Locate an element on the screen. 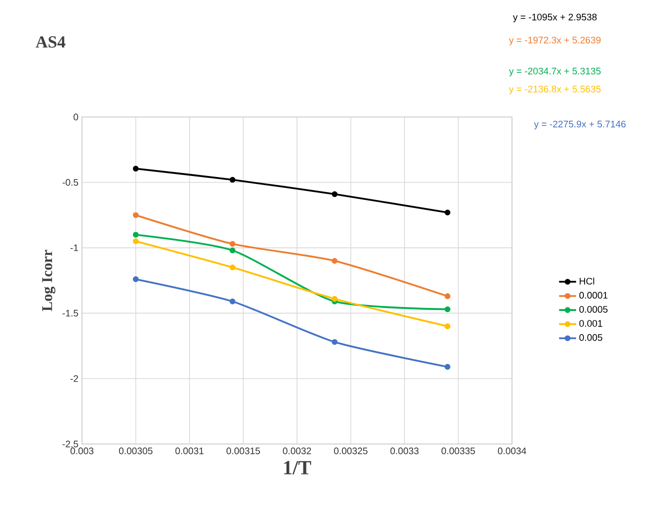  x-tick-label: 0.003 is located at coordinates (82, 451).